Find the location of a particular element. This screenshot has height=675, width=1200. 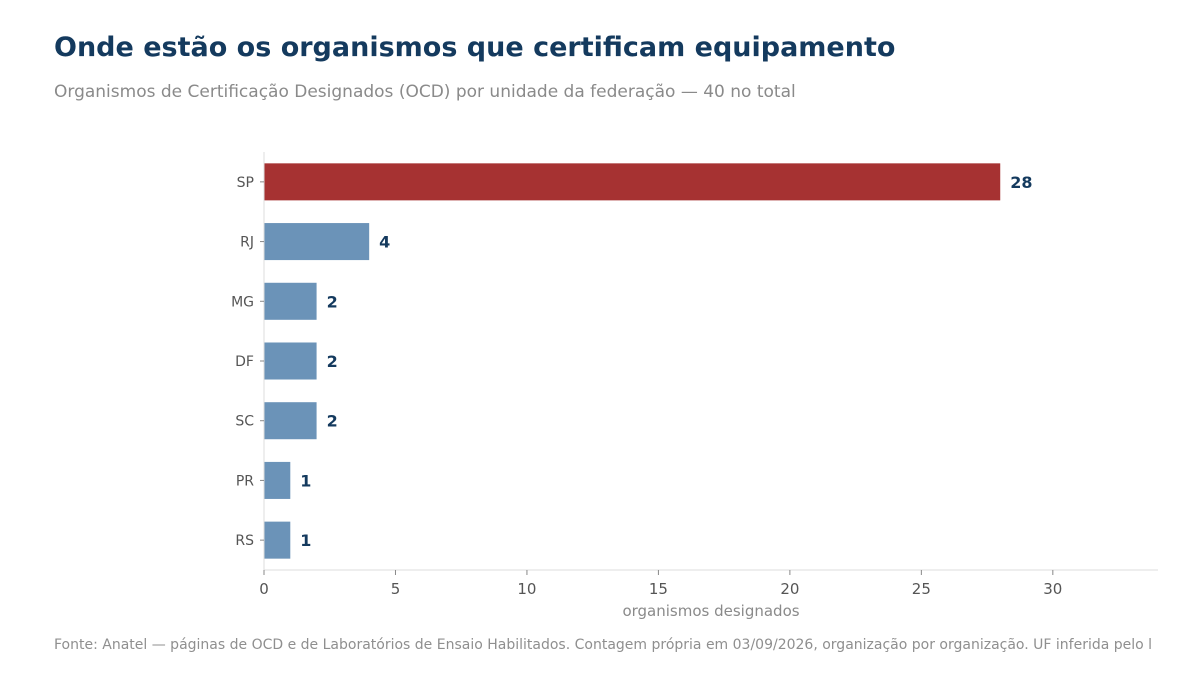

value-label-pr: 1 is located at coordinates (305, 480).